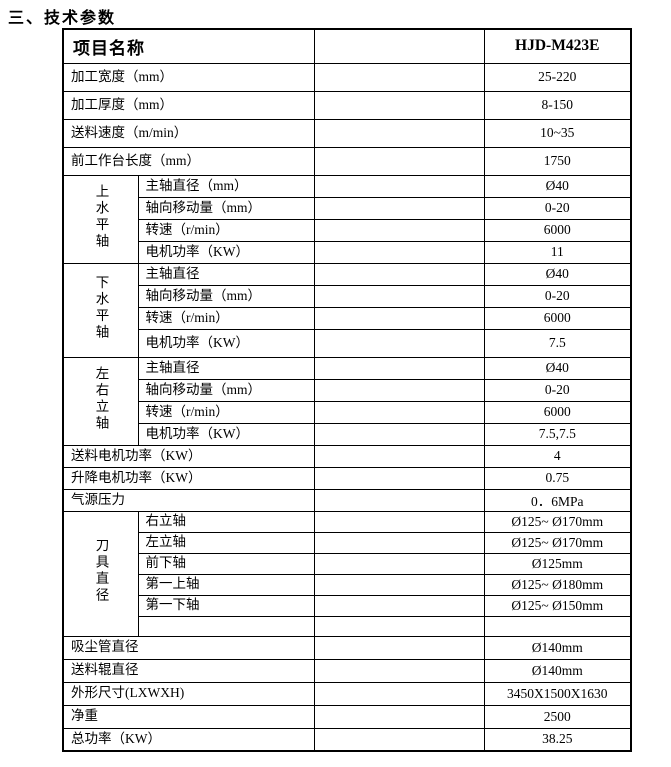  Describe the element at coordinates (557, 716) in the screenshot. I see `param-value: 2500` at that location.